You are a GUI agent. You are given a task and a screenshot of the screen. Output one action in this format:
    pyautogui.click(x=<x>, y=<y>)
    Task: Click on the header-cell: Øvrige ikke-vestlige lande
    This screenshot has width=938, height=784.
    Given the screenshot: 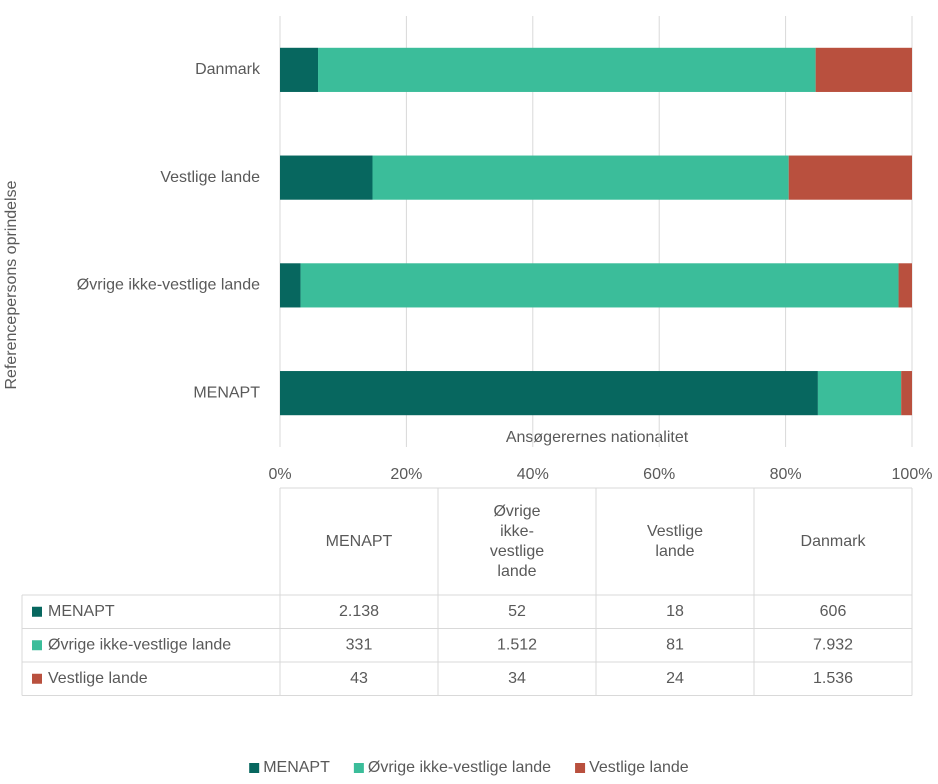 What is the action you would take?
    pyautogui.click(x=517, y=541)
    